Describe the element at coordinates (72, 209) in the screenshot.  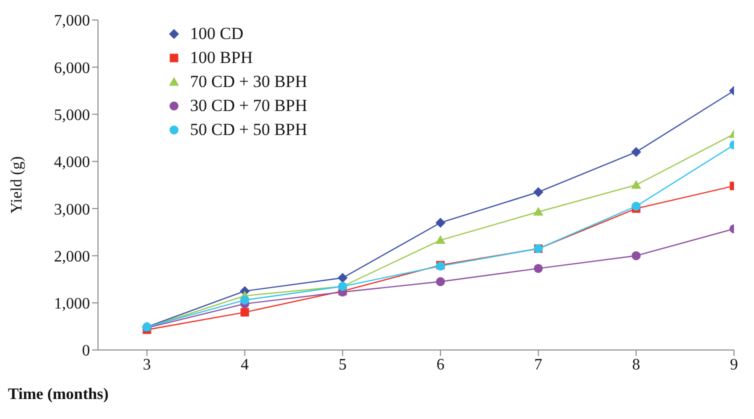
I see `y-tick-label: 3,000` at that location.